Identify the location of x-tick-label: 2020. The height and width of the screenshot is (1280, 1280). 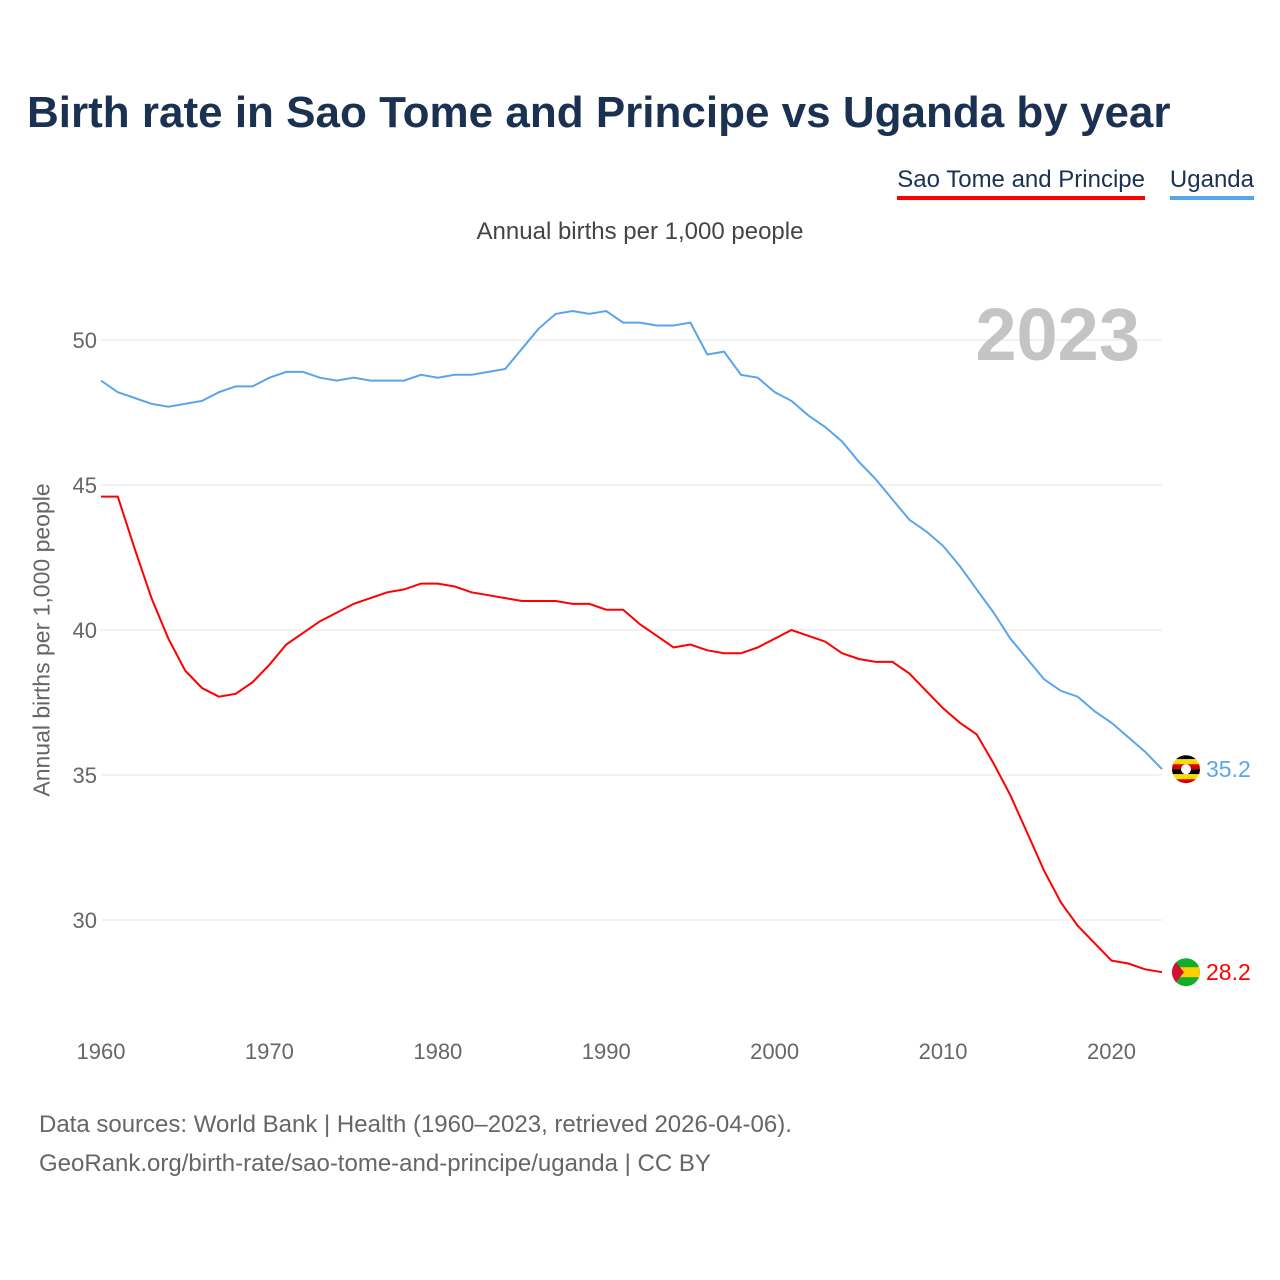
(1111, 1051).